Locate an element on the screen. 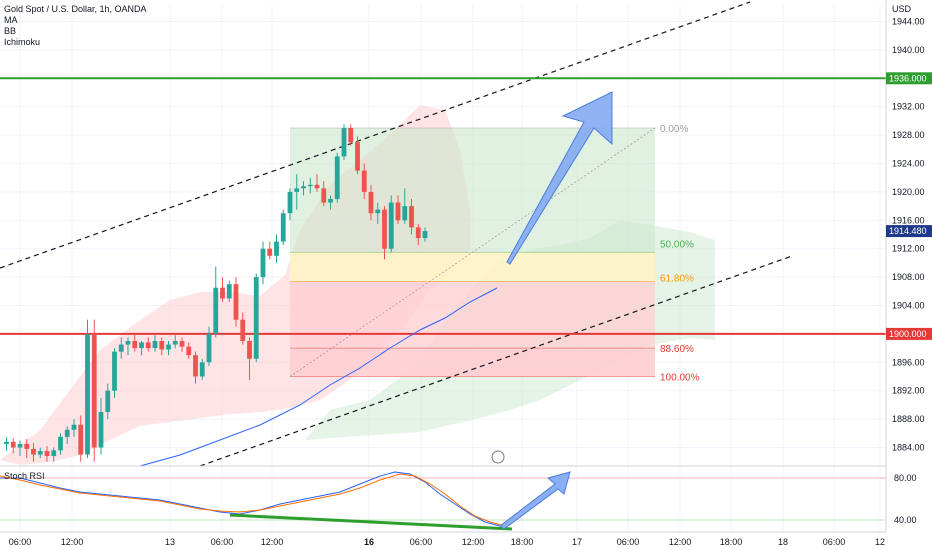 This screenshot has height=550, width=932. time-tick-label: 16 is located at coordinates (369, 542).